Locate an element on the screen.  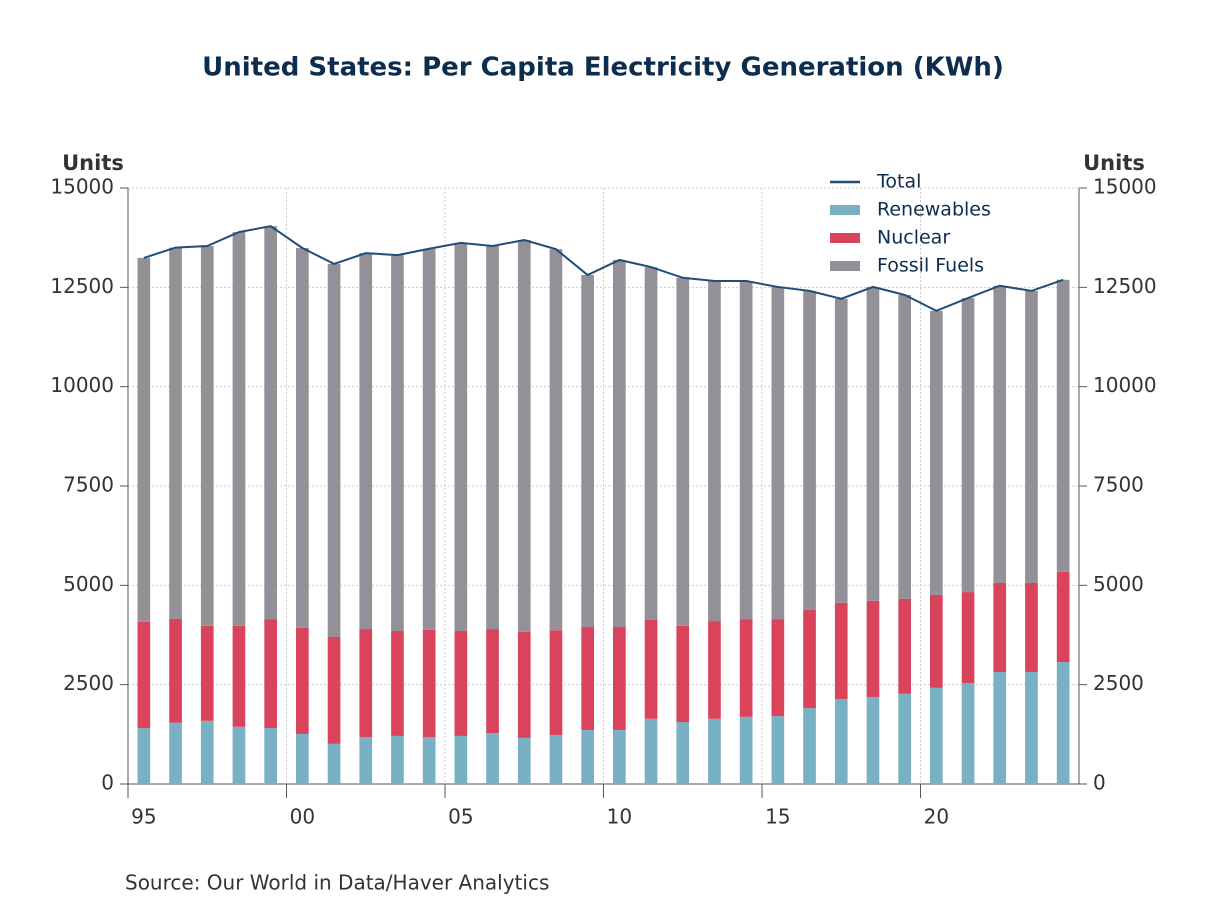
x-tick-label: 05 is located at coordinates (460, 817).